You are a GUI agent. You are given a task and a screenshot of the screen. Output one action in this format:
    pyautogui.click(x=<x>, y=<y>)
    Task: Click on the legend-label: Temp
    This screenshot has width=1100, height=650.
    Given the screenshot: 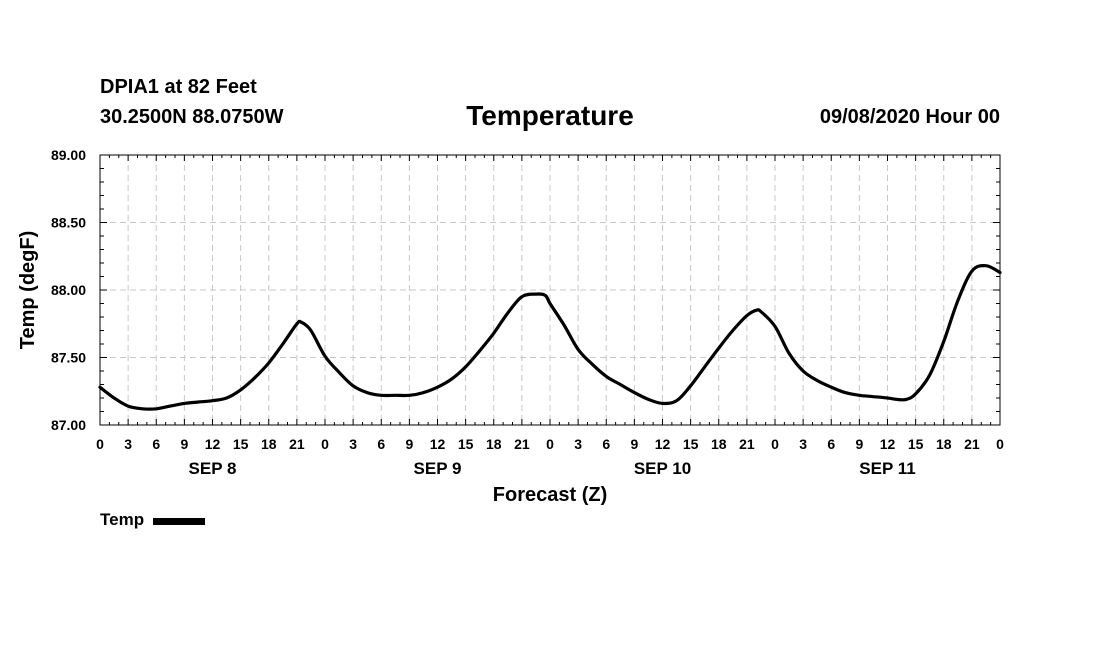 What is the action you would take?
    pyautogui.click(x=122, y=519)
    